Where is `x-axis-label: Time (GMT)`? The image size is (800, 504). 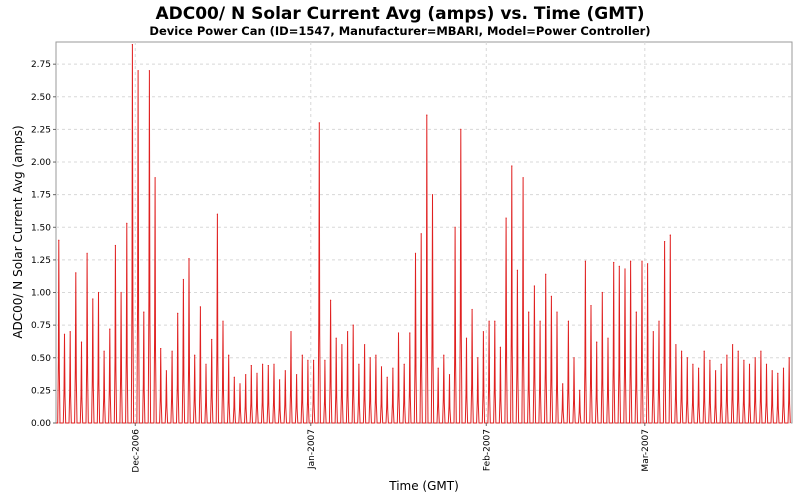
x-axis-label: Time (GMT) is located at coordinates (423, 486).